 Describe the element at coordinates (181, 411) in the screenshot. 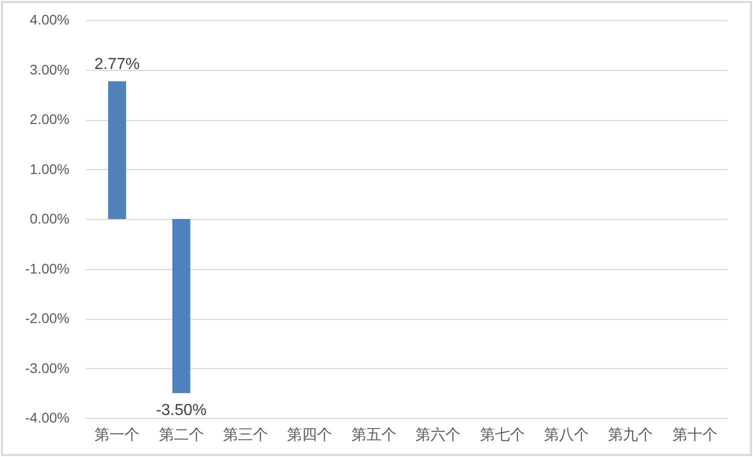

I see `data-label: -3.50%` at that location.